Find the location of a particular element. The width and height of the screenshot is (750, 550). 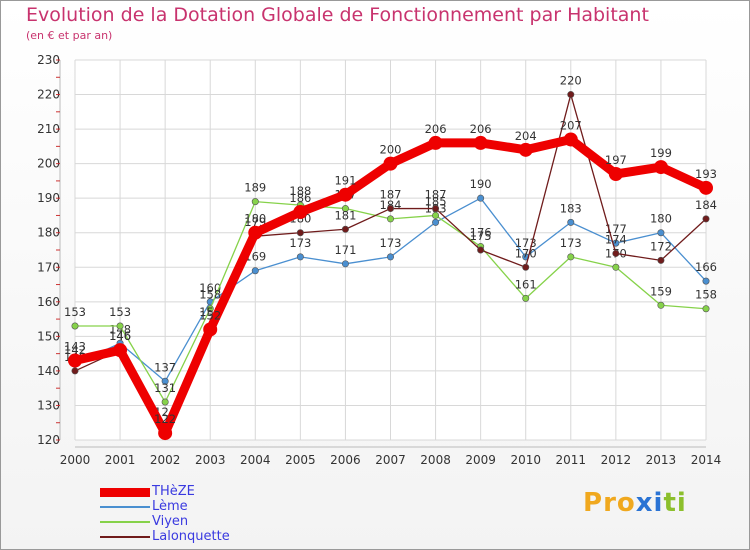

x-tick-label: 2006 is located at coordinates (345, 460).